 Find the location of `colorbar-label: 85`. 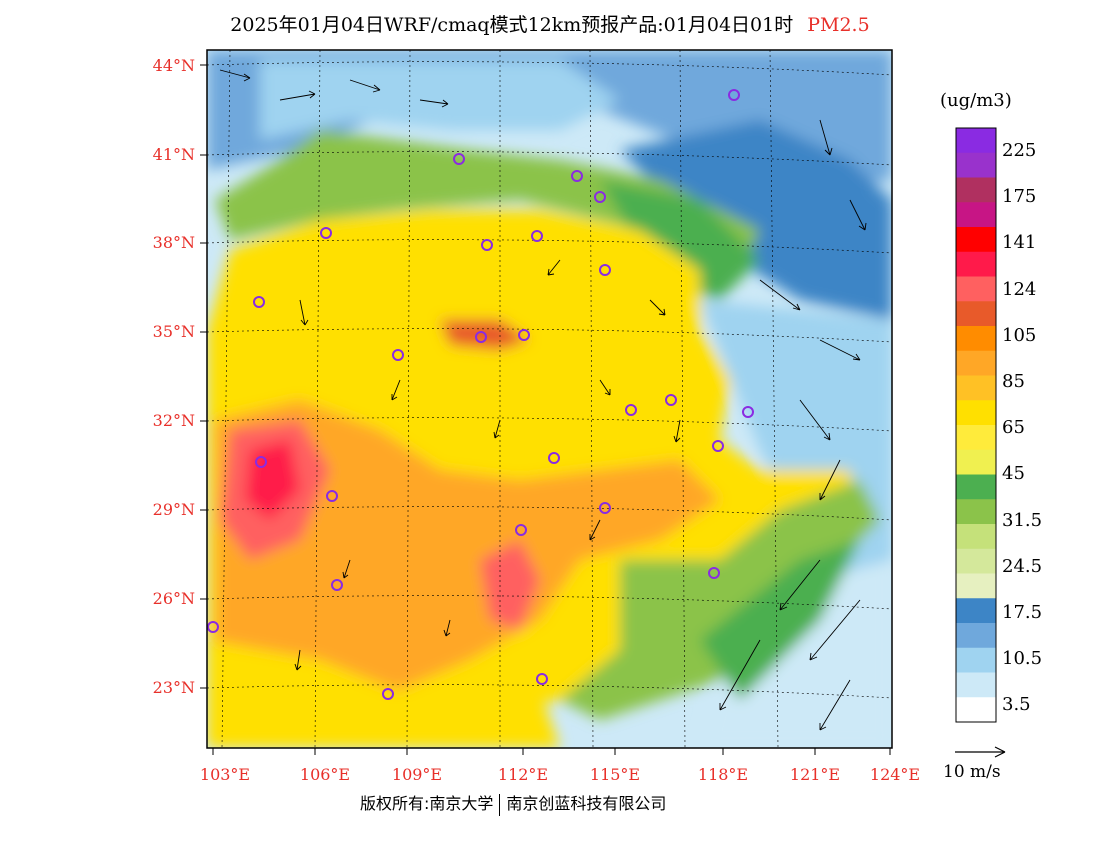

colorbar-label: 85 is located at coordinates (1013, 381).